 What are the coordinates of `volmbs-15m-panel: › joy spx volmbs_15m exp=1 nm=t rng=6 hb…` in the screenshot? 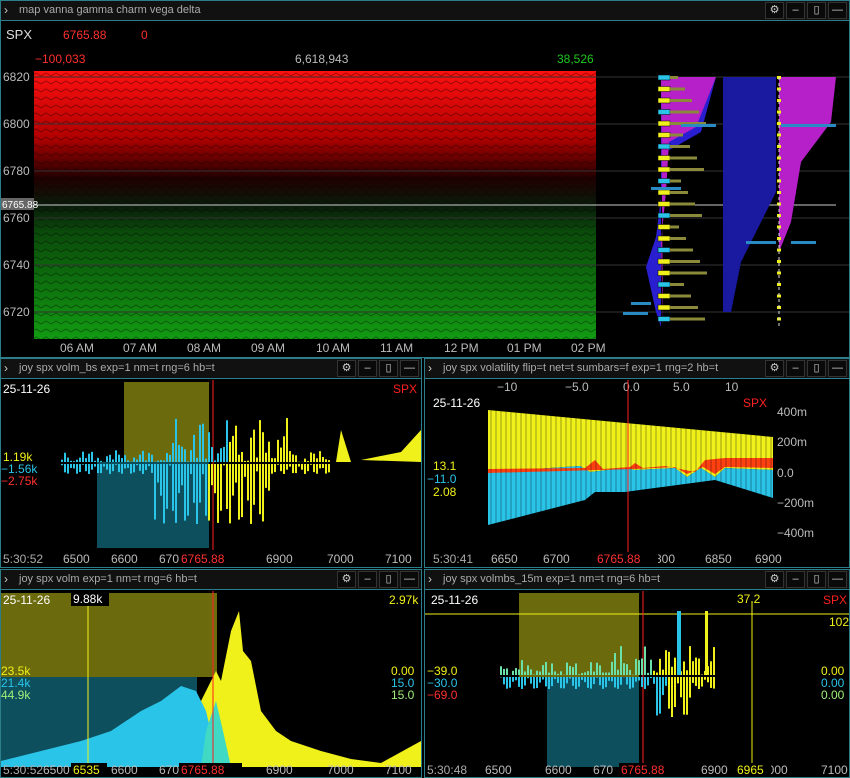 It's located at (637, 673).